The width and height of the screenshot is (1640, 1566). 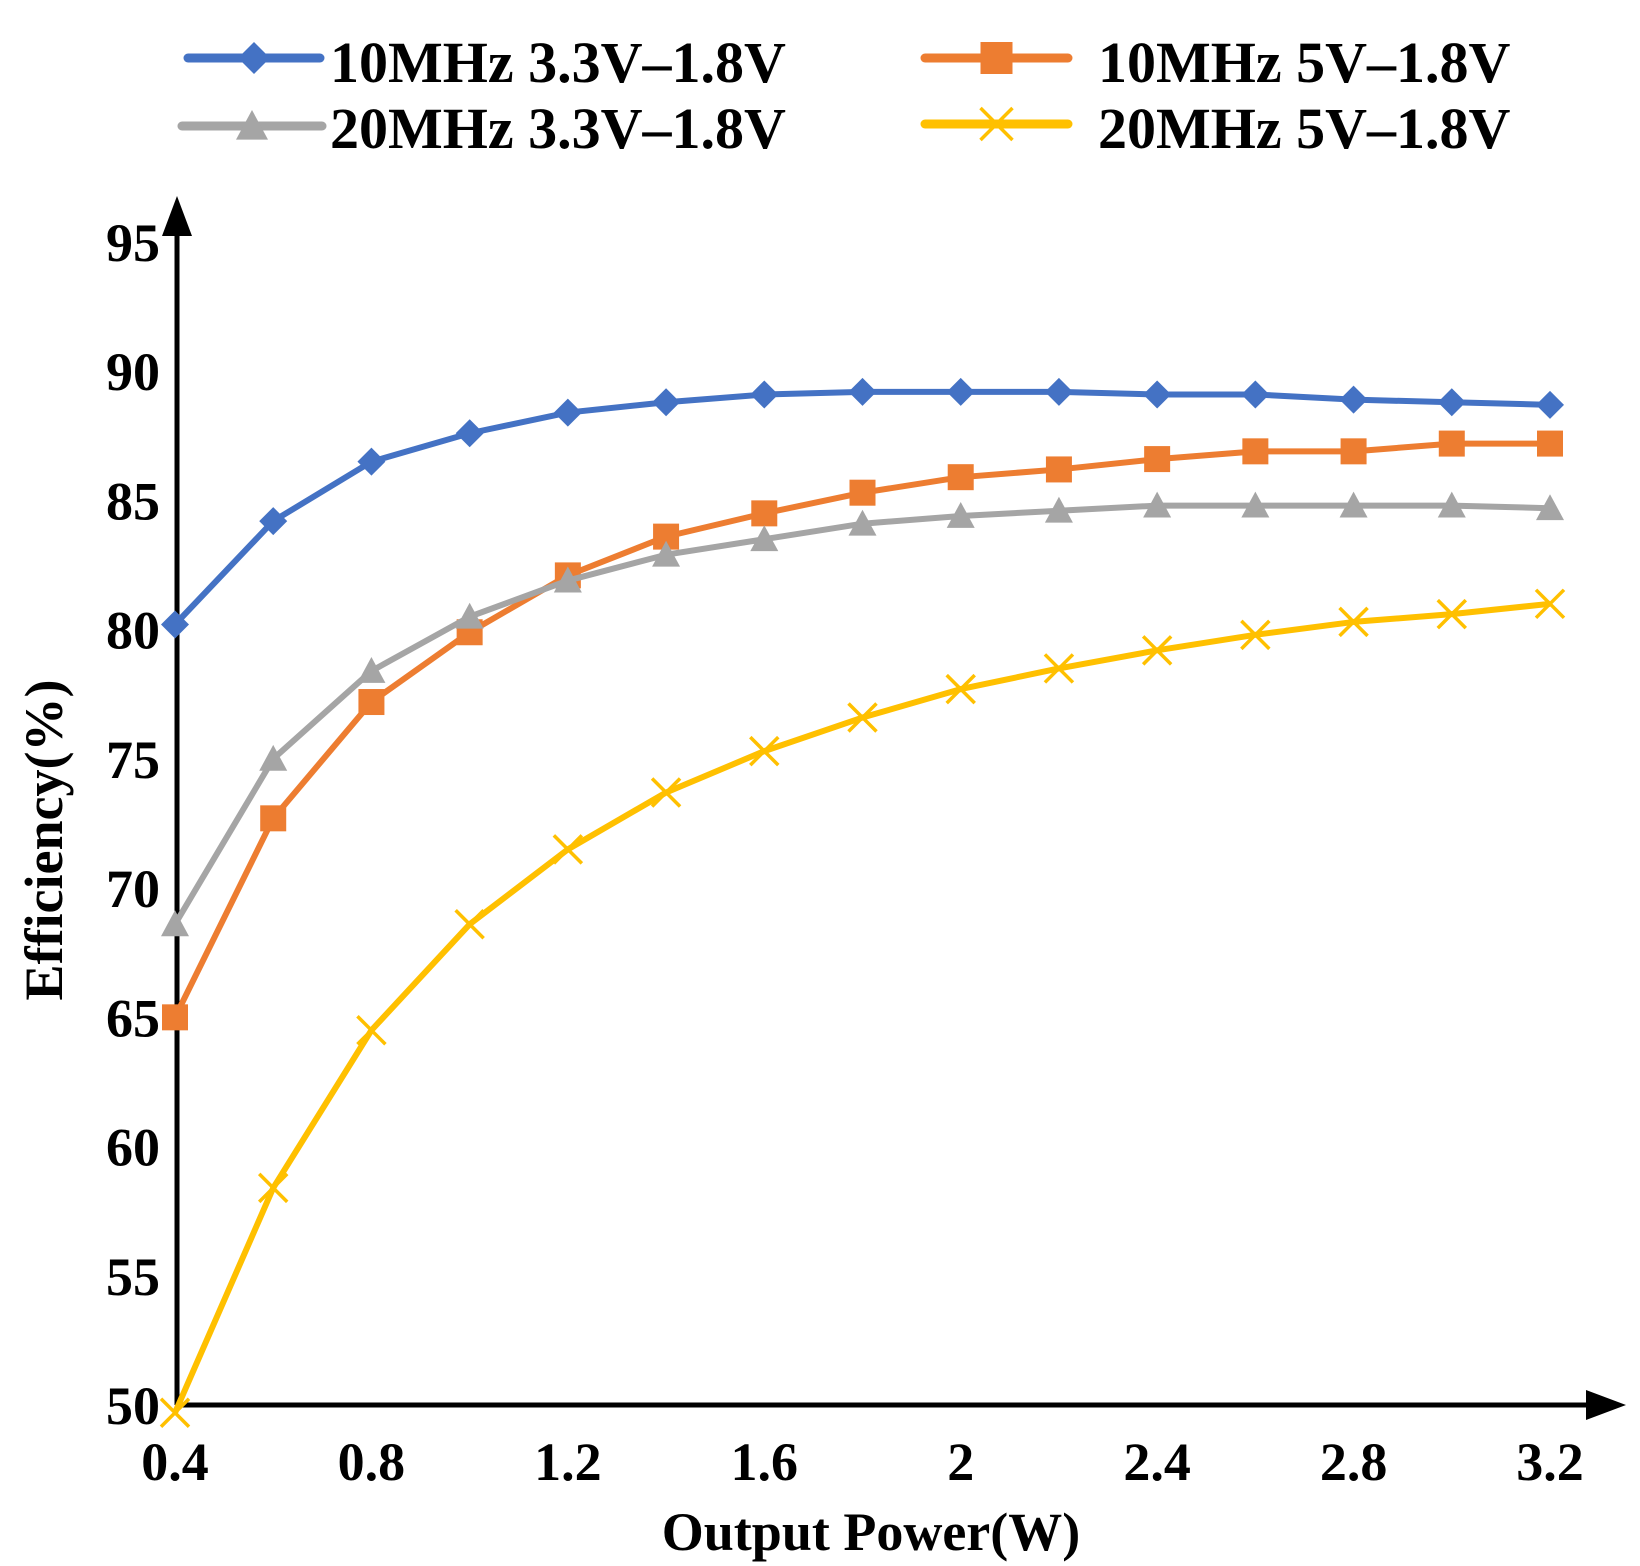 I want to click on x-tick-label: 2.8, so click(x=1354, y=1462).